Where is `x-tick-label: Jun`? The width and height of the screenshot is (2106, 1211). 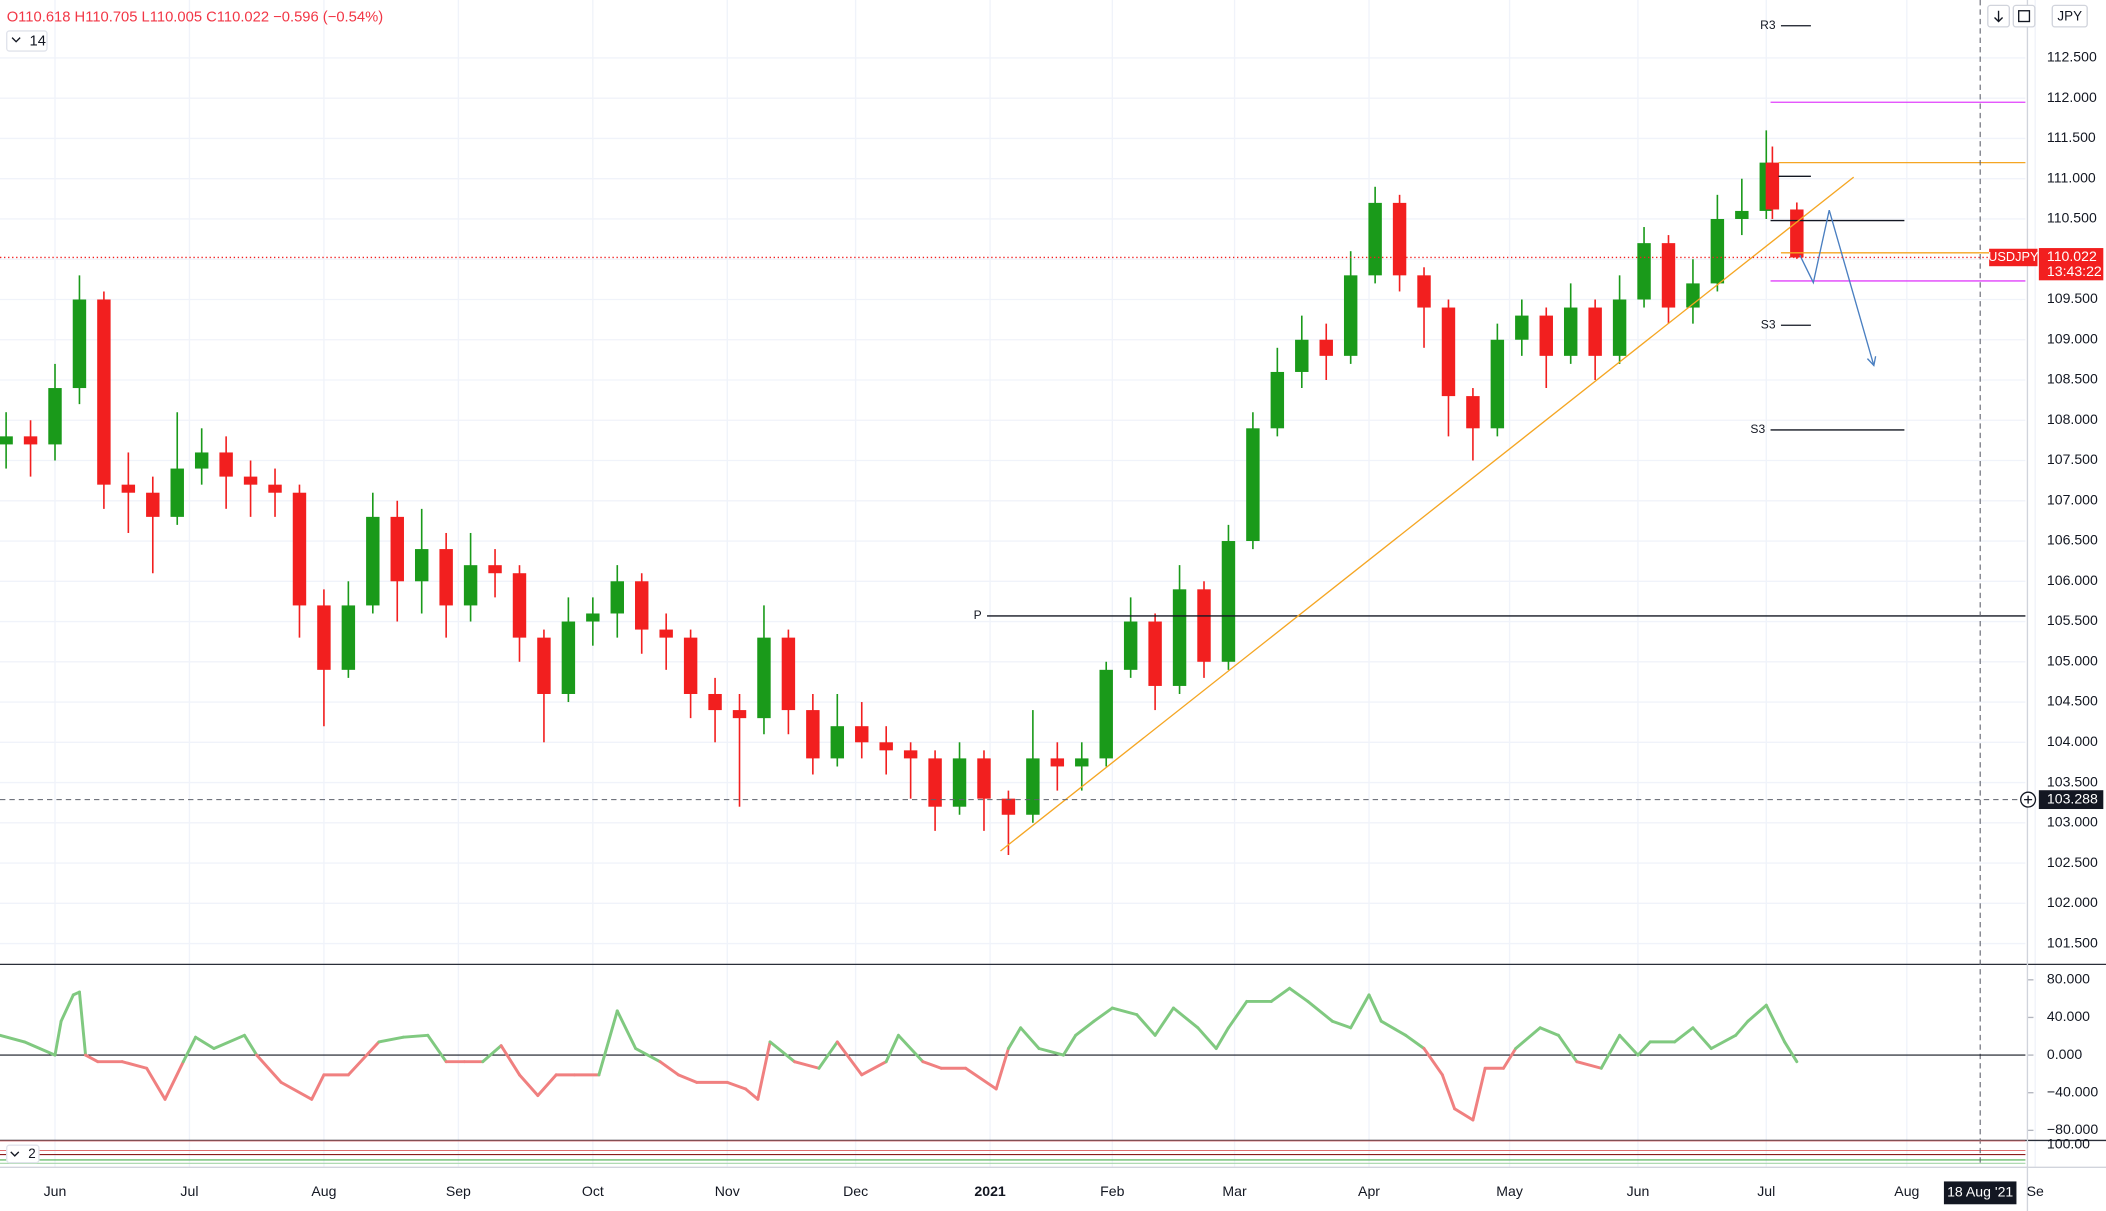 x-tick-label: Jun is located at coordinates (55, 1191).